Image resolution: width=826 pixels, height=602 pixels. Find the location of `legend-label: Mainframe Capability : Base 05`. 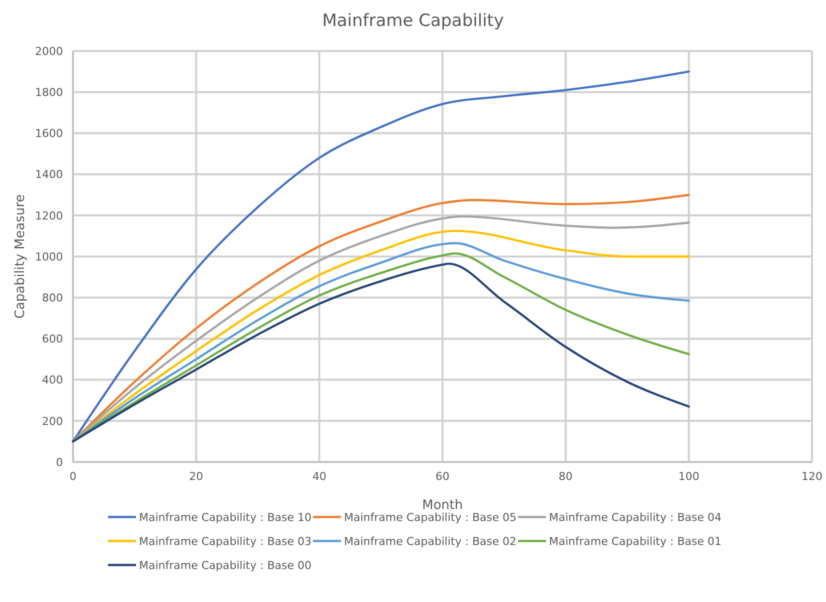

legend-label: Mainframe Capability : Base 05 is located at coordinates (430, 517).